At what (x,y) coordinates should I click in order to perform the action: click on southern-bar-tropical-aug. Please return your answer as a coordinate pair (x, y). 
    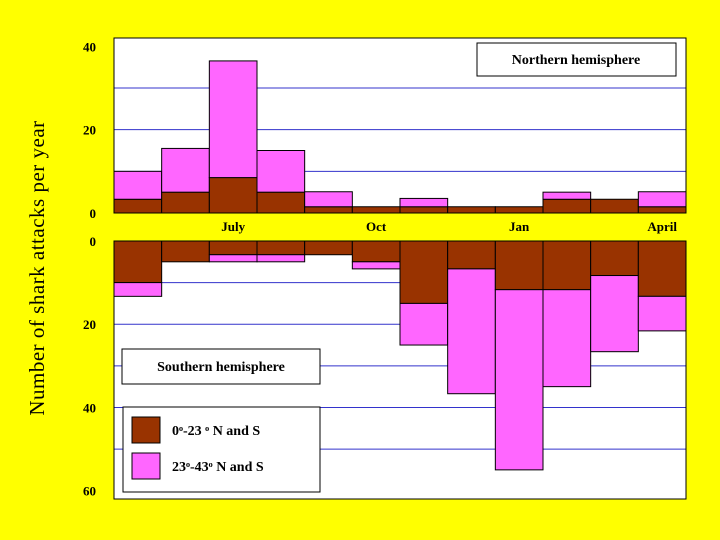
    Looking at the image, I should click on (281, 248).